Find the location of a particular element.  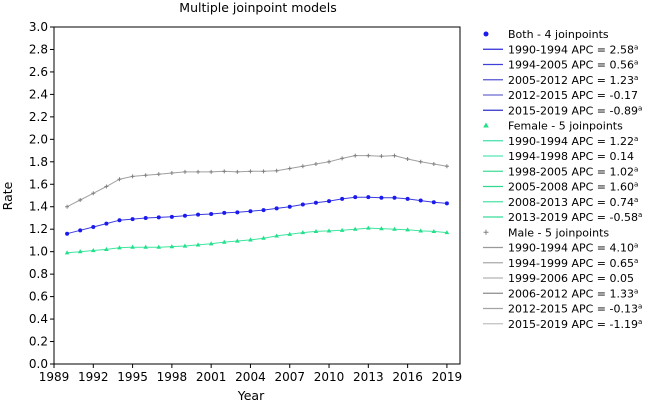

y-tick-label: 1.0 is located at coordinates (38, 252).